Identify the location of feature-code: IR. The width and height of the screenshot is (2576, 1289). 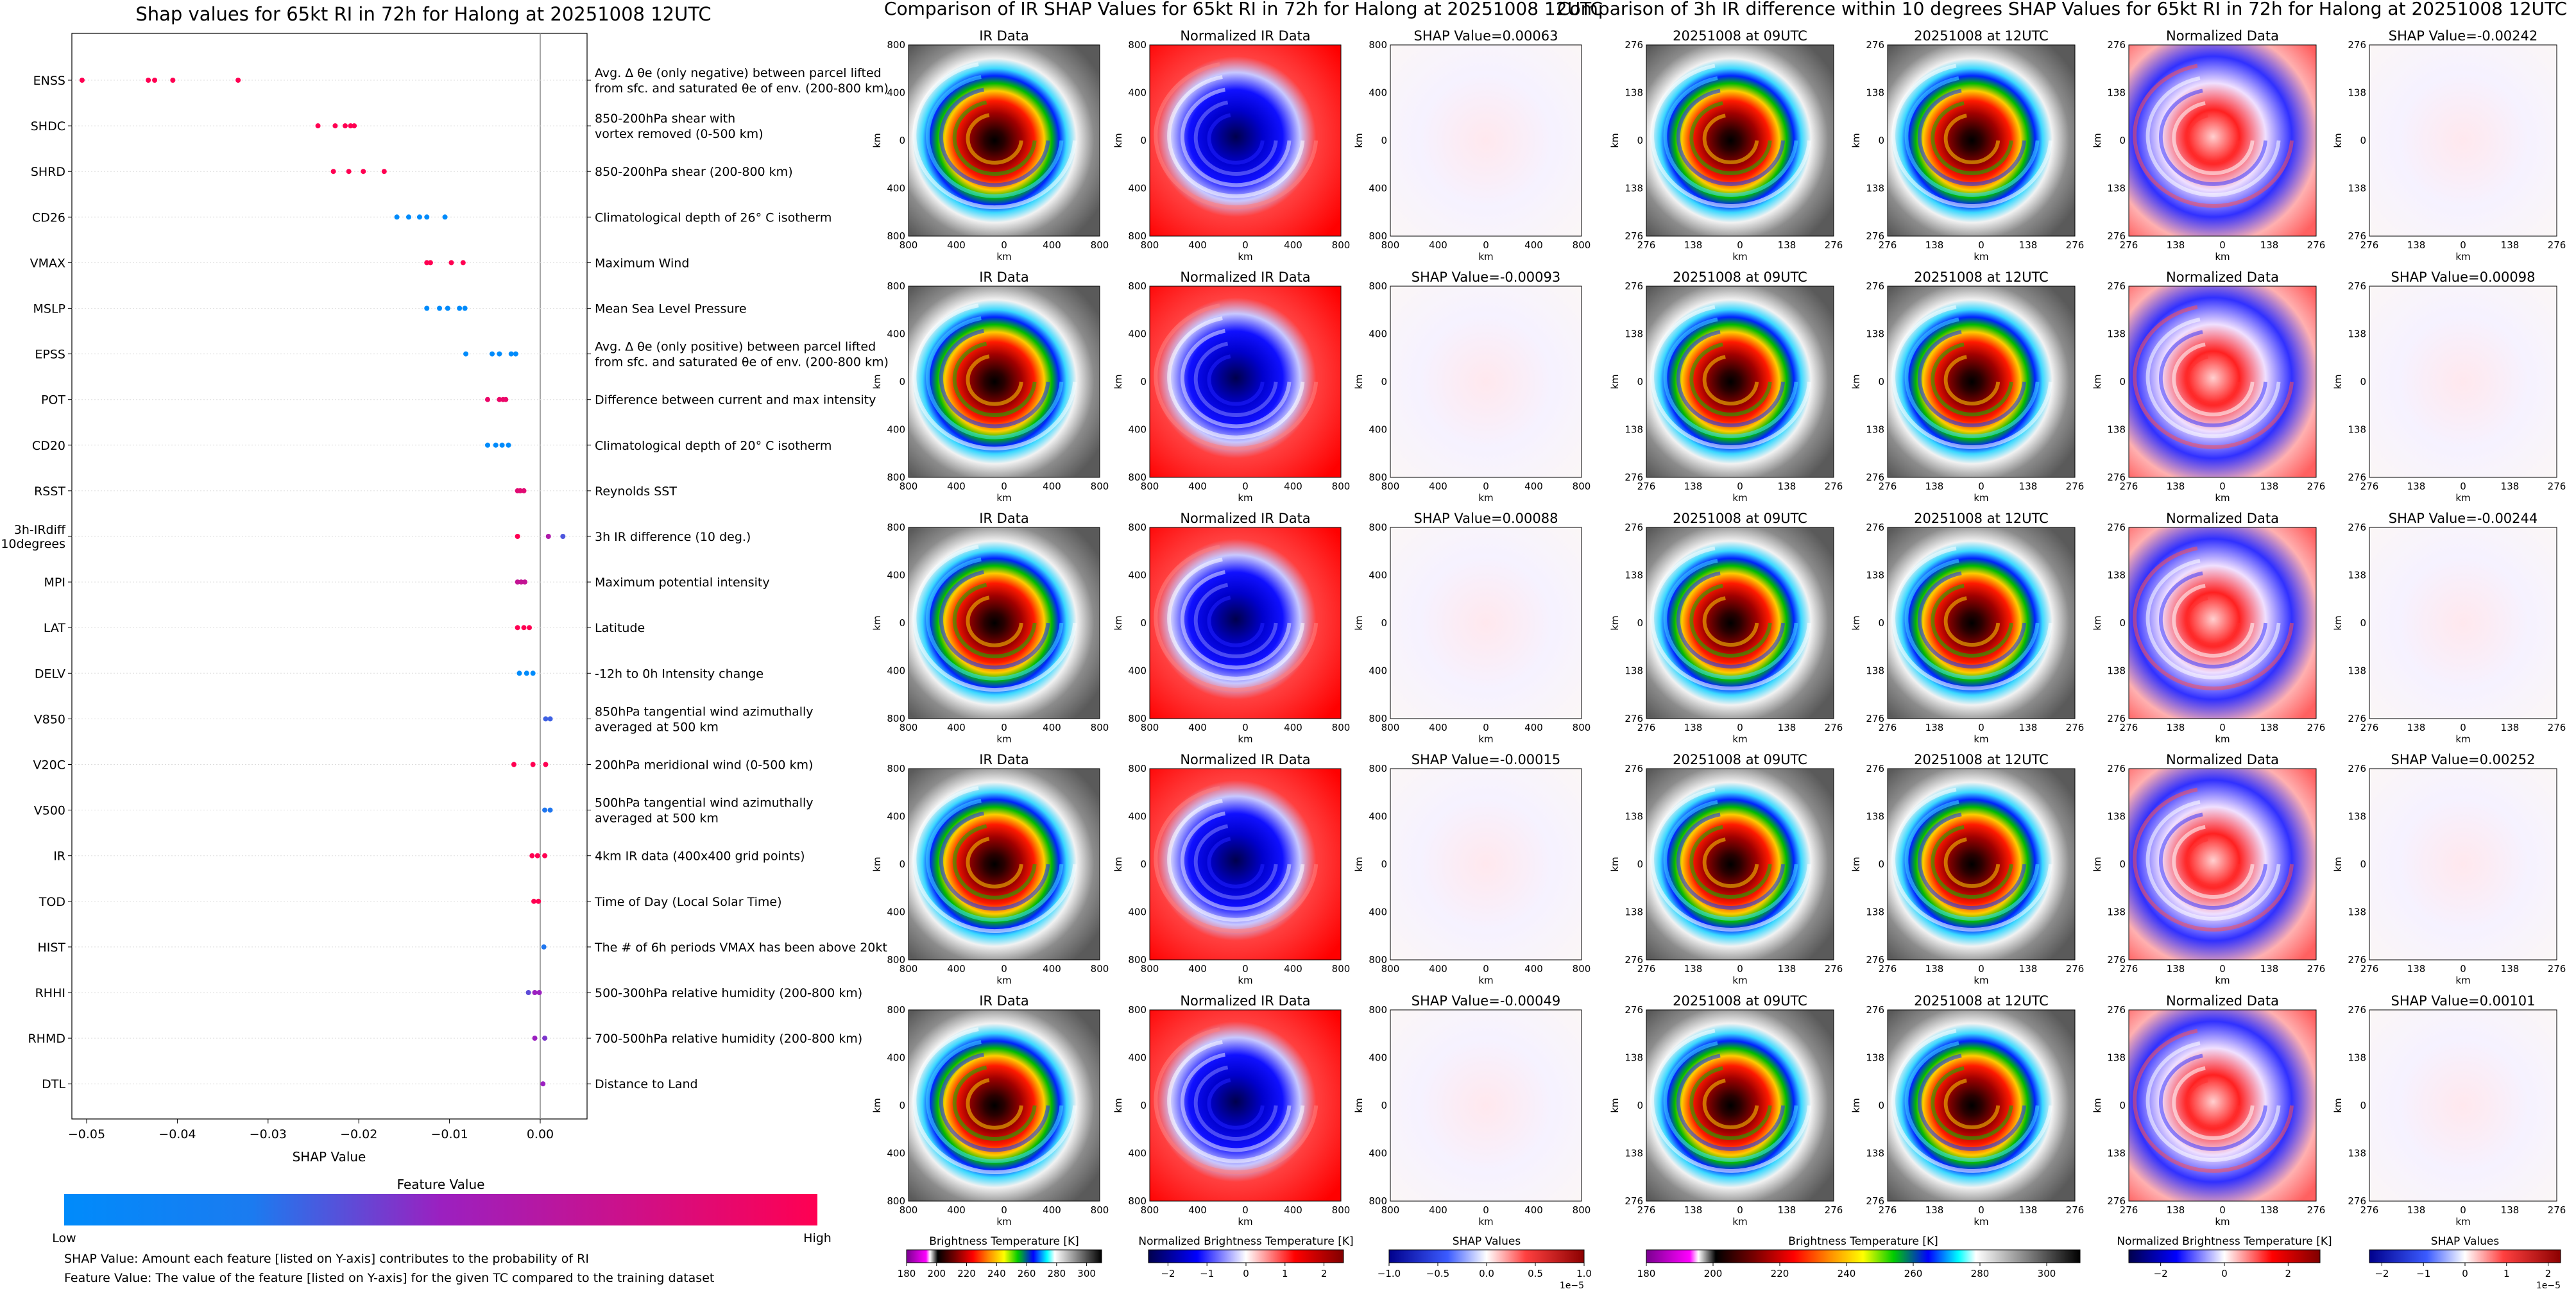
(59, 856).